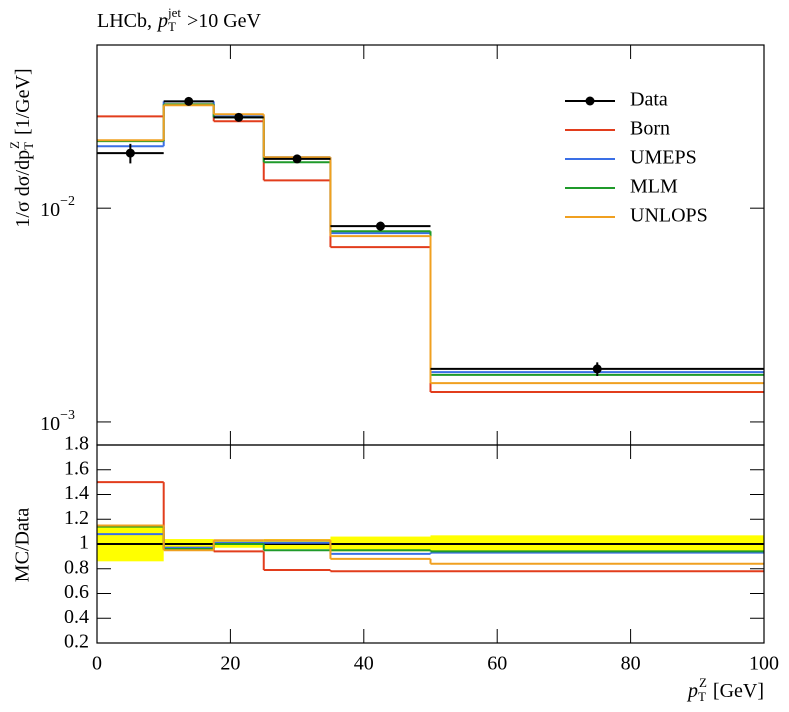 This screenshot has height=712, width=789. What do you see at coordinates (174, 12) in the screenshot?
I see `title-sup: jet` at bounding box center [174, 12].